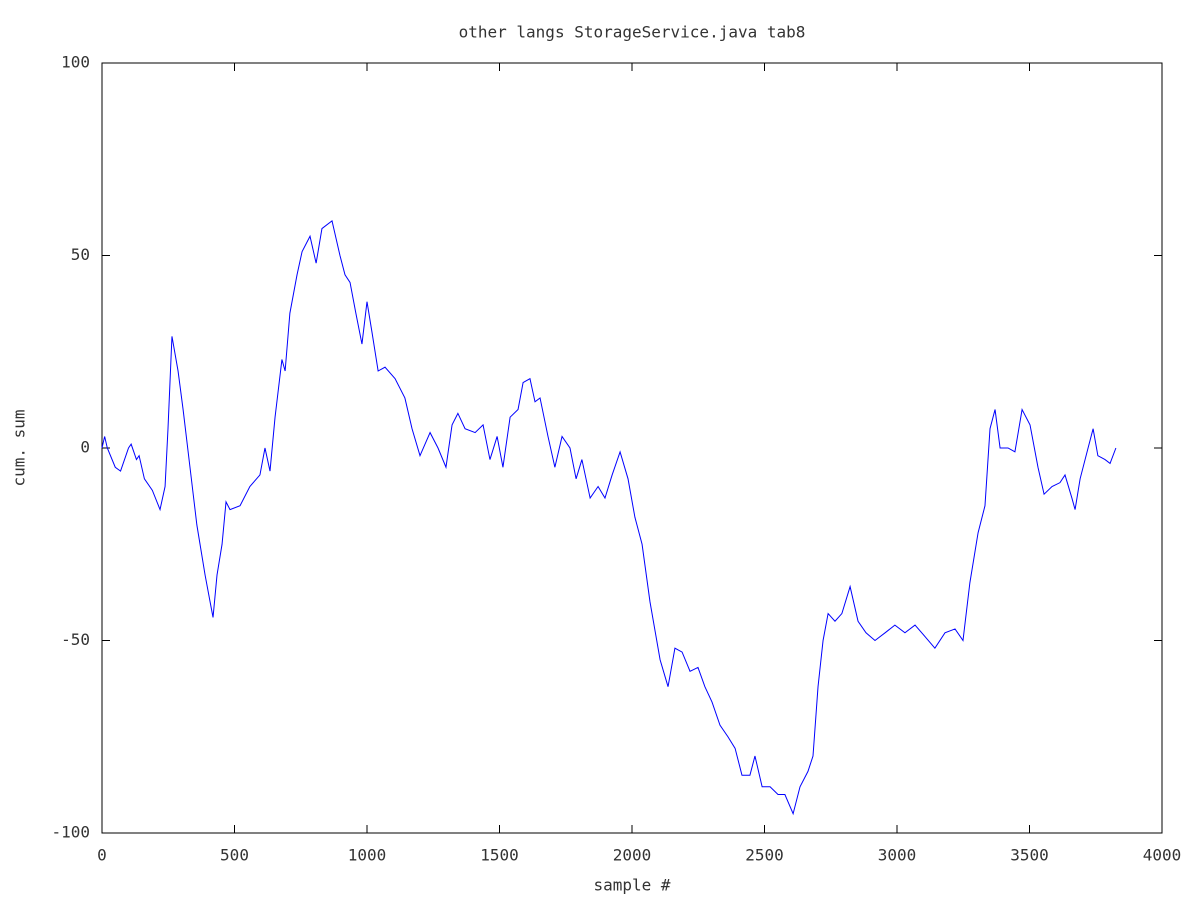 The width and height of the screenshot is (1200, 900). Describe the element at coordinates (1162, 855) in the screenshot. I see `x-tick-label: 4000` at that location.